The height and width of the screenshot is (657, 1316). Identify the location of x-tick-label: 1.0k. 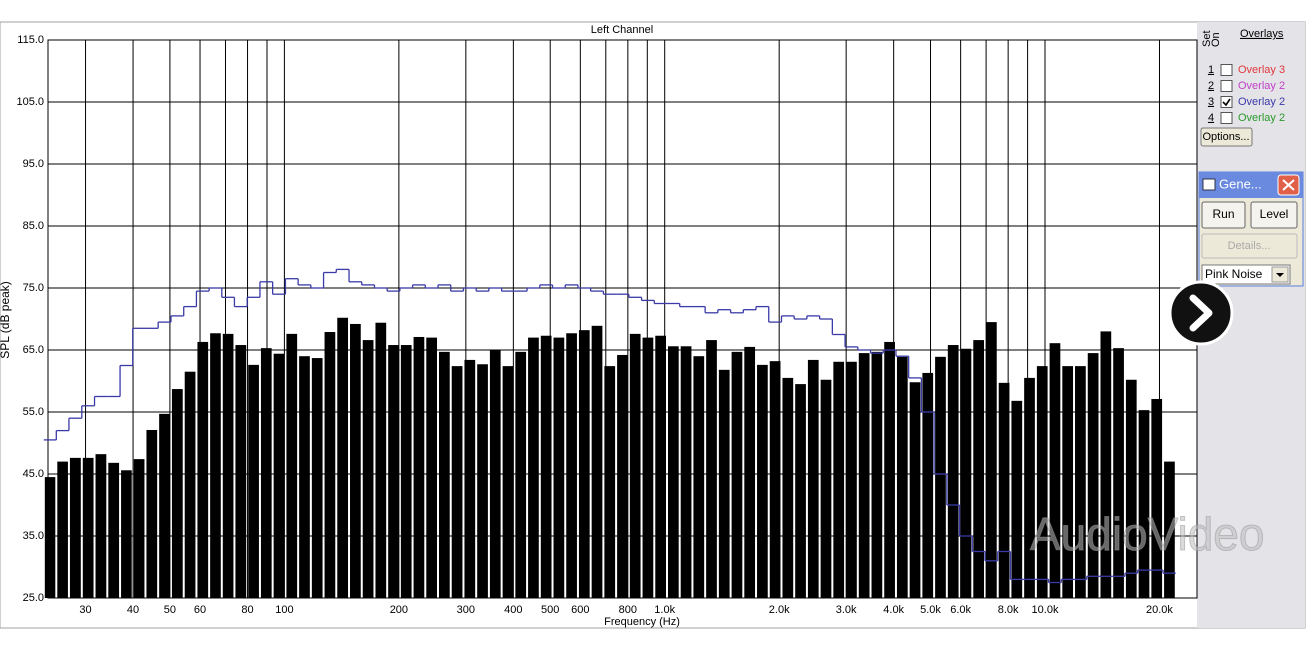
(664, 610).